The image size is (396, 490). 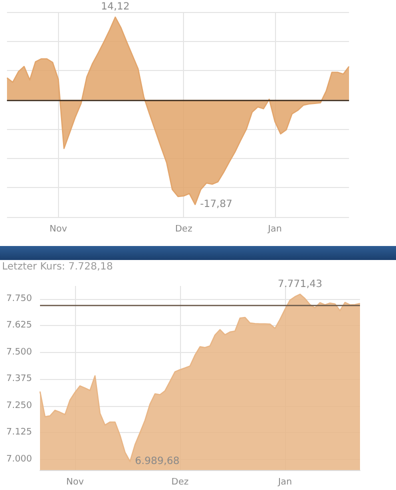 I want to click on y-tick-label: 7.000, so click(x=19, y=459).